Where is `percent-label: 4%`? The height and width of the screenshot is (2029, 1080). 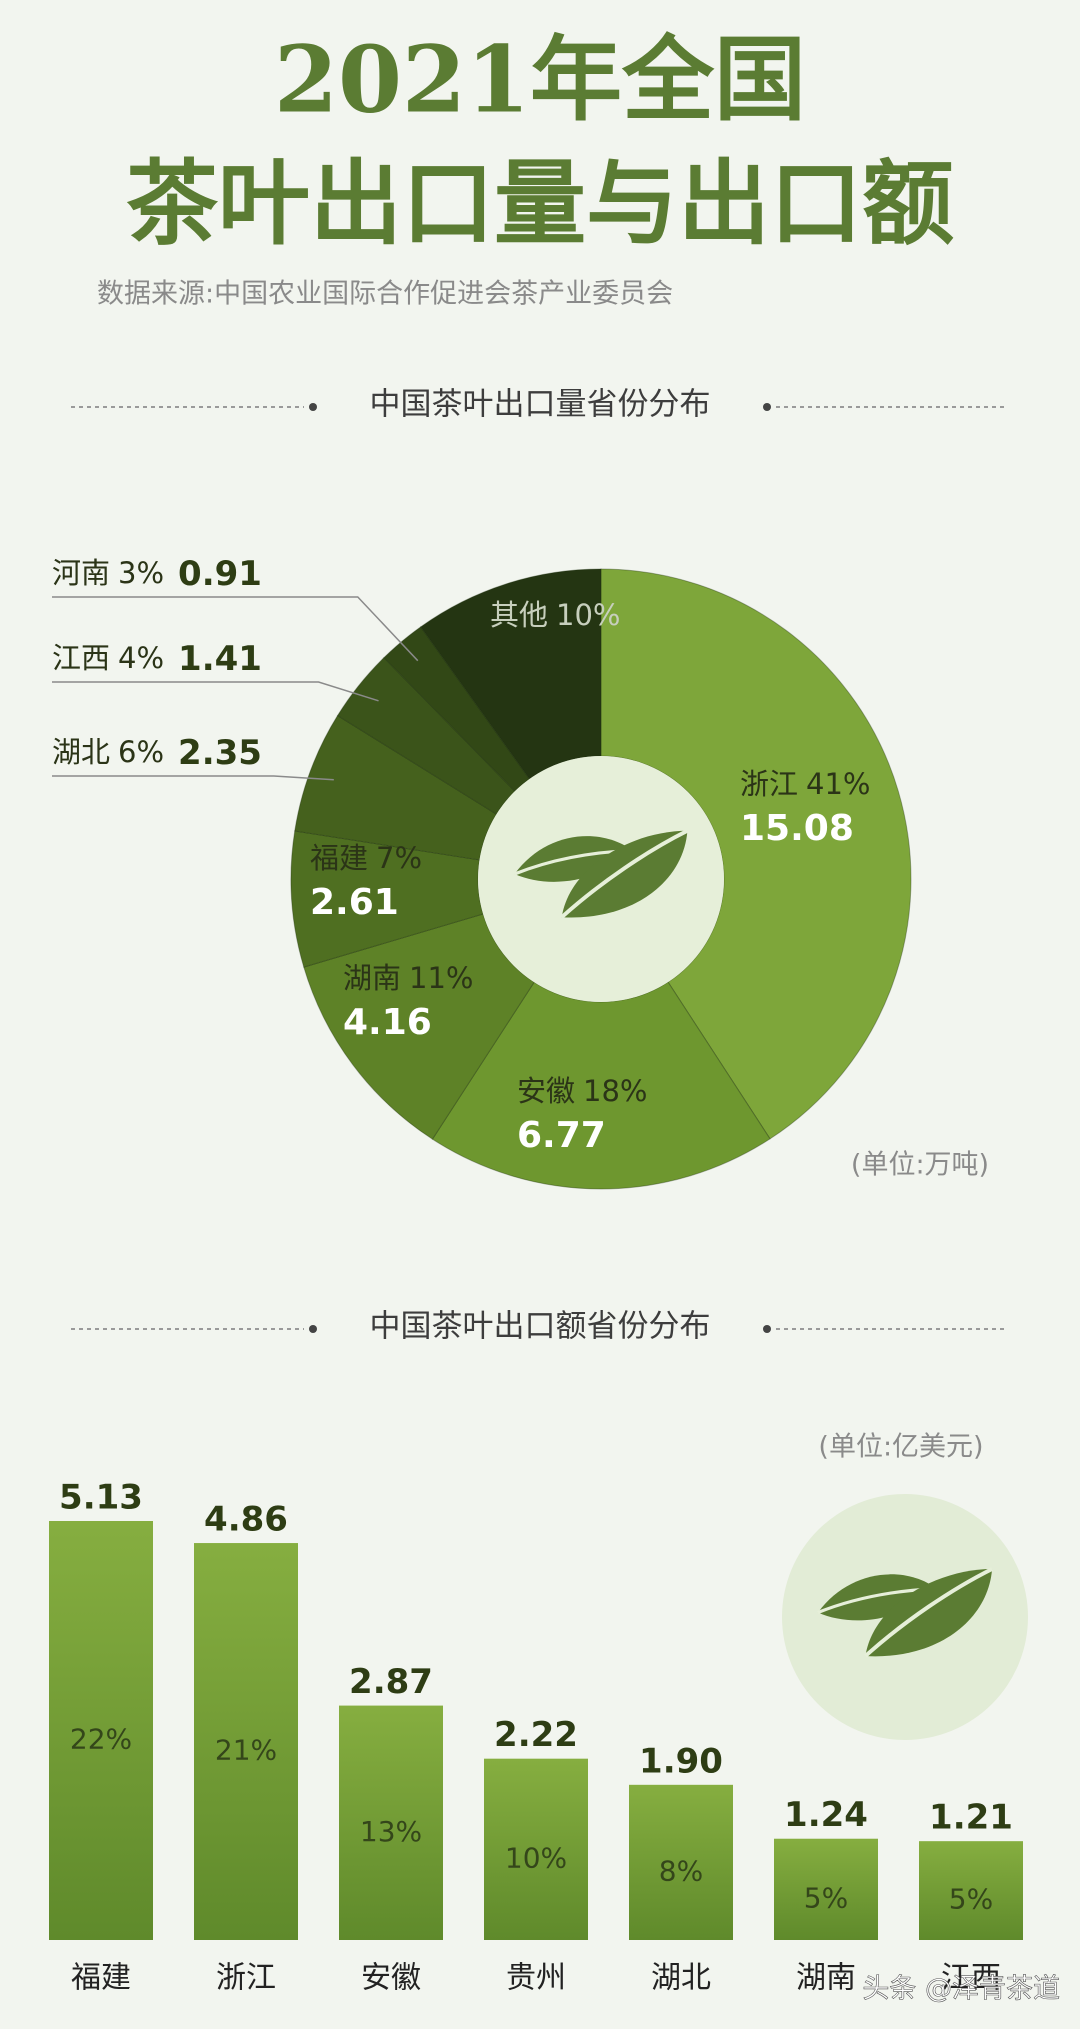 percent-label: 4% is located at coordinates (141, 658).